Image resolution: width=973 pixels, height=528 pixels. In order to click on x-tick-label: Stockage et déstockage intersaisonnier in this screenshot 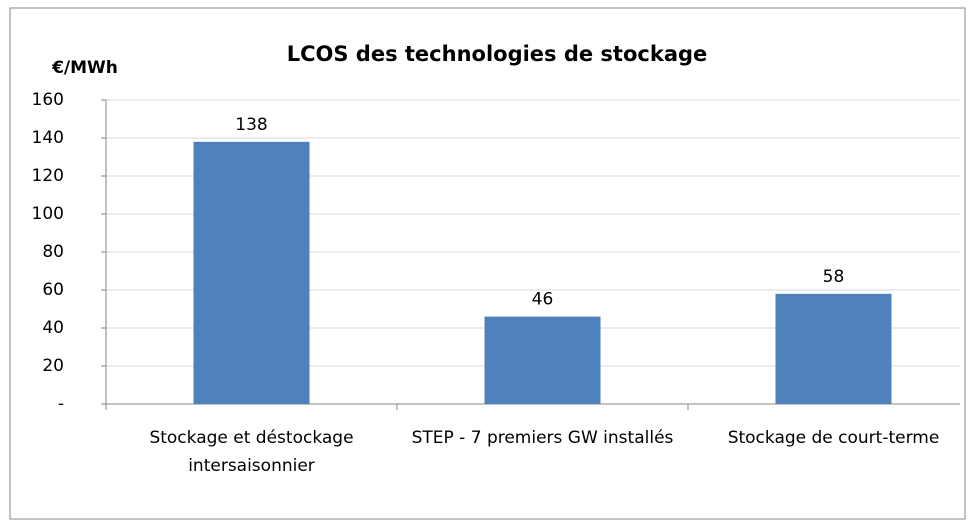, I will do `click(251, 452)`.